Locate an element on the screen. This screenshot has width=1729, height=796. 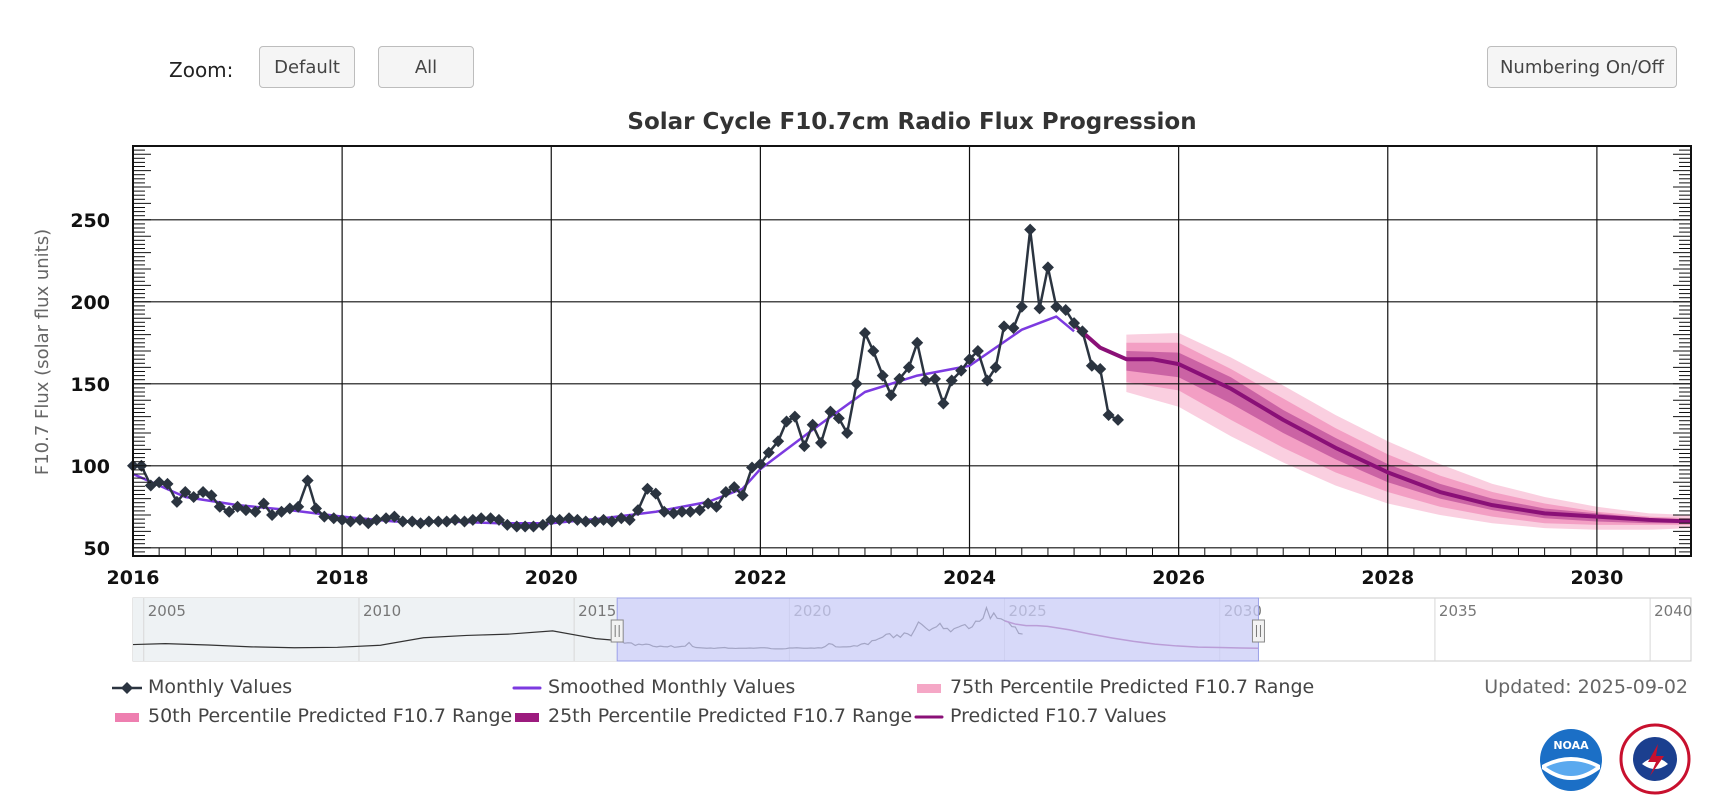
legend-symbol-predicted is located at coordinates (929, 716).